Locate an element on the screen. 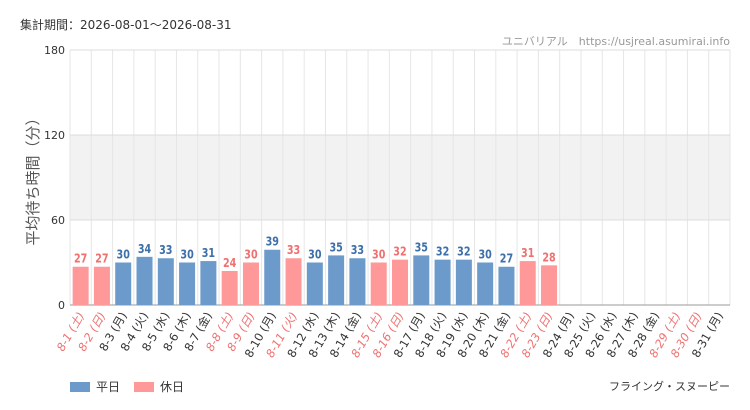 This screenshot has height=410, width=750. source-site: ユニバリアル https://usjreal.asumirai.info is located at coordinates (615, 41).